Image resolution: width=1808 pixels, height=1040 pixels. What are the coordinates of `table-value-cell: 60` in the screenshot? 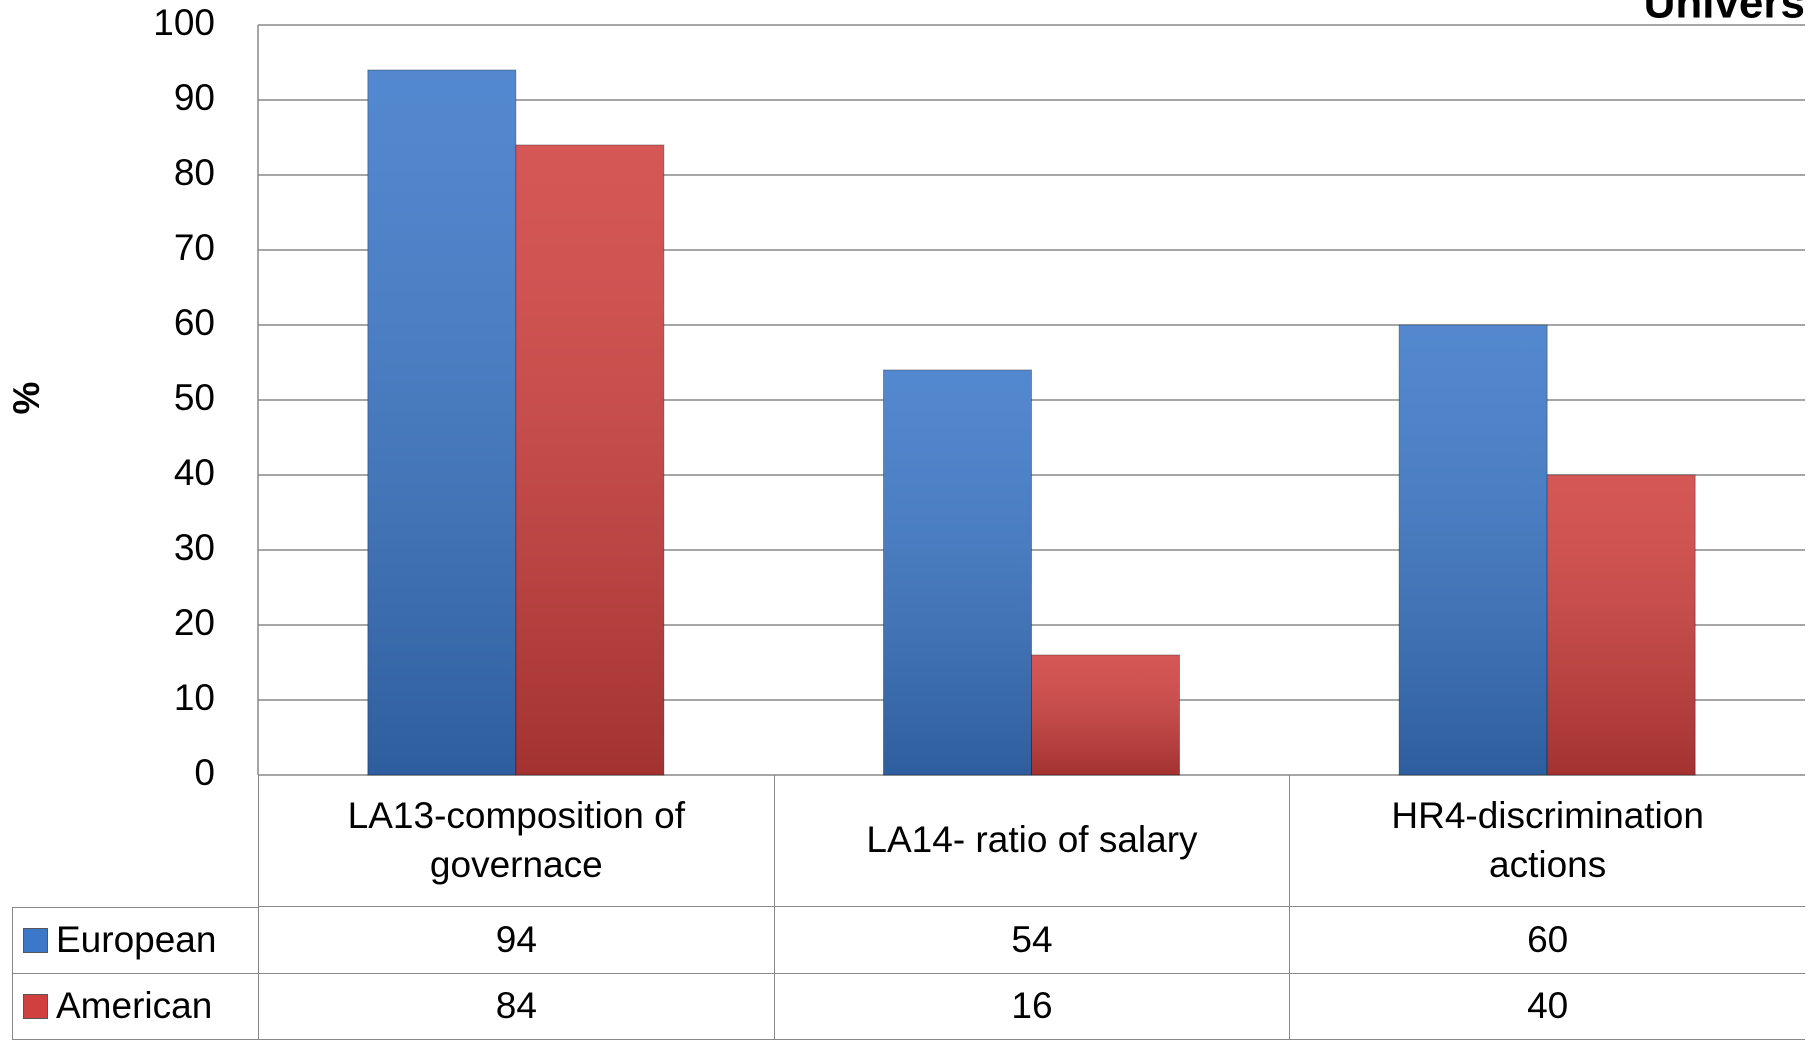 It's located at (1547, 940).